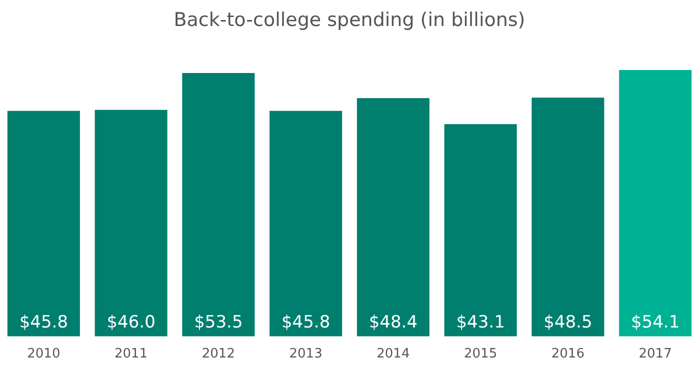 The image size is (699, 376). What do you see at coordinates (393, 354) in the screenshot?
I see `x-tick-label: 2014` at bounding box center [393, 354].